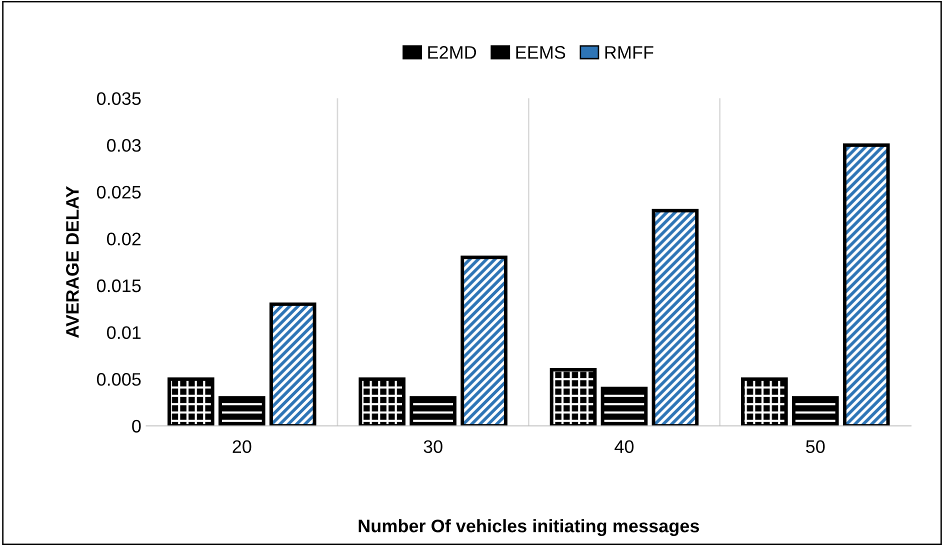  What do you see at coordinates (118, 192) in the screenshot?
I see `y-tick-label: 0.025` at bounding box center [118, 192].